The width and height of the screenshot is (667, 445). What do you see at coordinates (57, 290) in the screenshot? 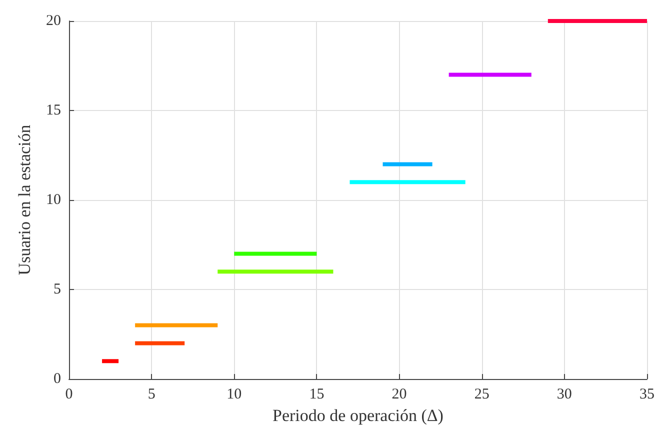
I see `y-tick-label: 5` at bounding box center [57, 290].